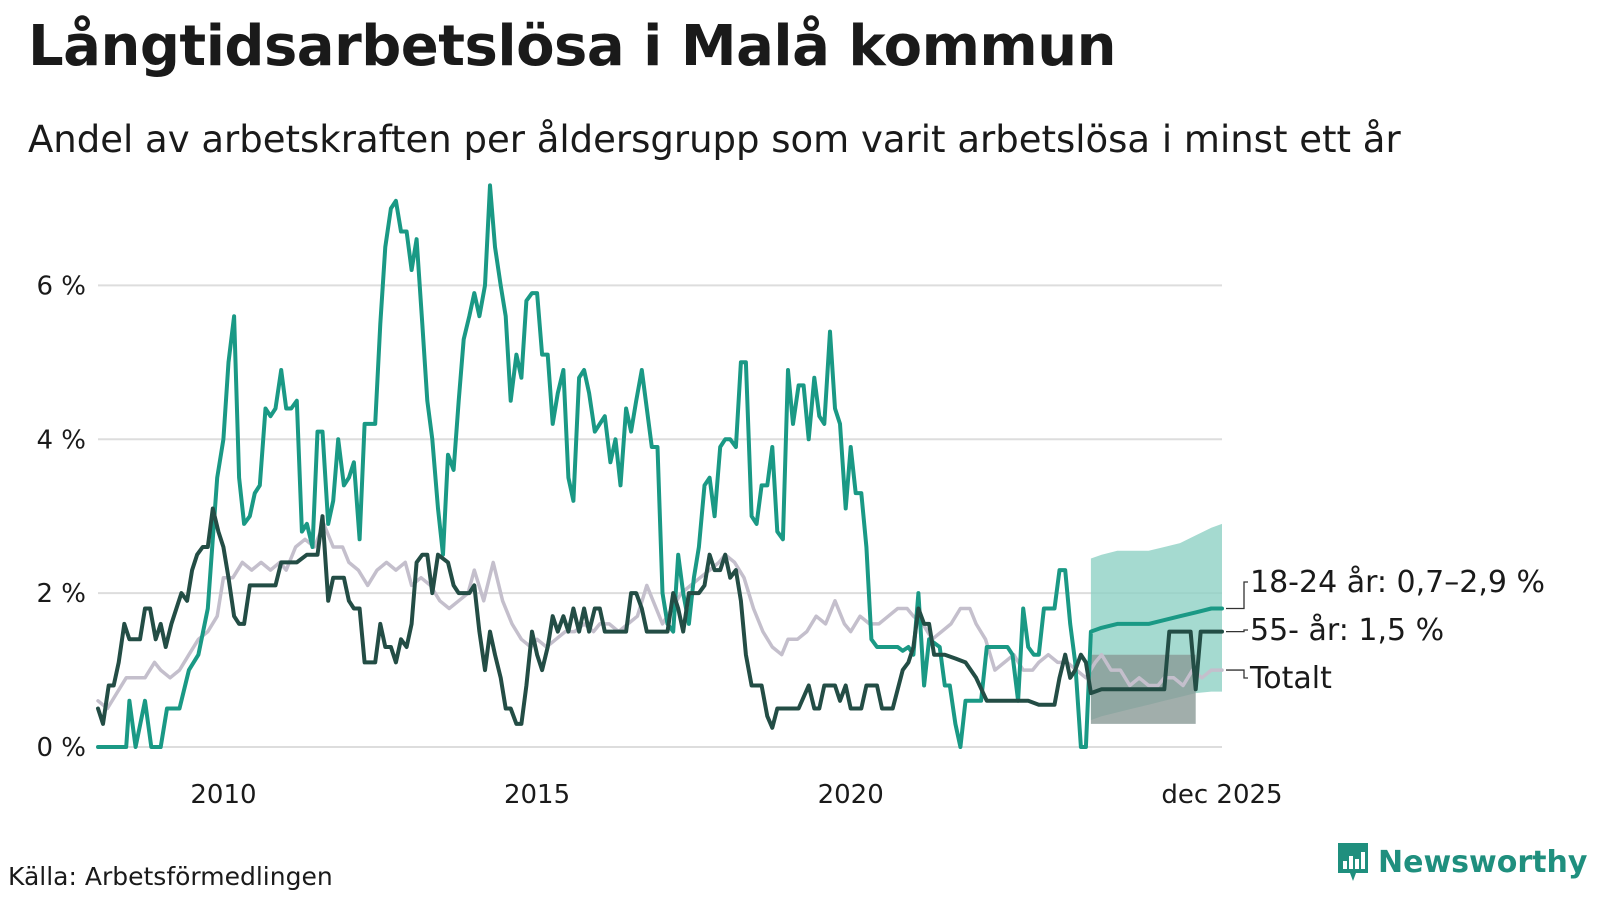  Describe the element at coordinates (170, 876) in the screenshot. I see `source-note: Källa: Arbetsförmedlingen` at that location.